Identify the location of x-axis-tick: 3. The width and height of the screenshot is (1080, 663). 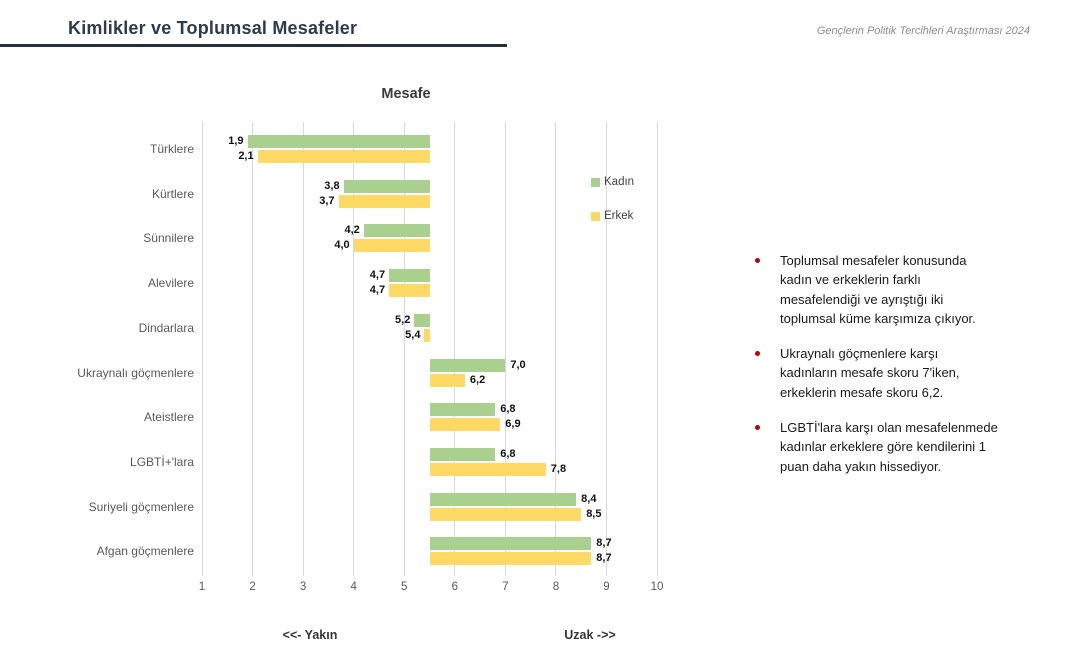
(303, 587).